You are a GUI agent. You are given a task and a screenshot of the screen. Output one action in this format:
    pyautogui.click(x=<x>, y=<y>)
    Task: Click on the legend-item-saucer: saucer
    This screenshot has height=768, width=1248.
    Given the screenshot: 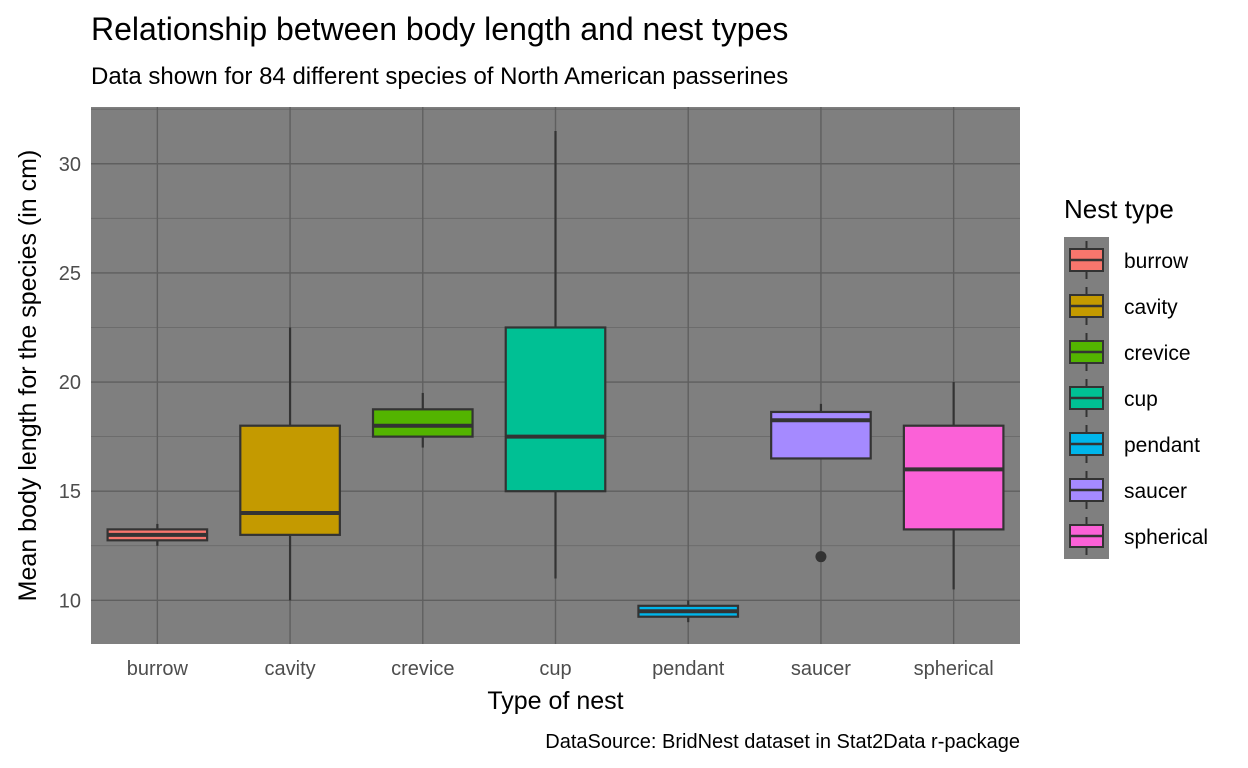 What is the action you would take?
    pyautogui.click(x=1128, y=490)
    